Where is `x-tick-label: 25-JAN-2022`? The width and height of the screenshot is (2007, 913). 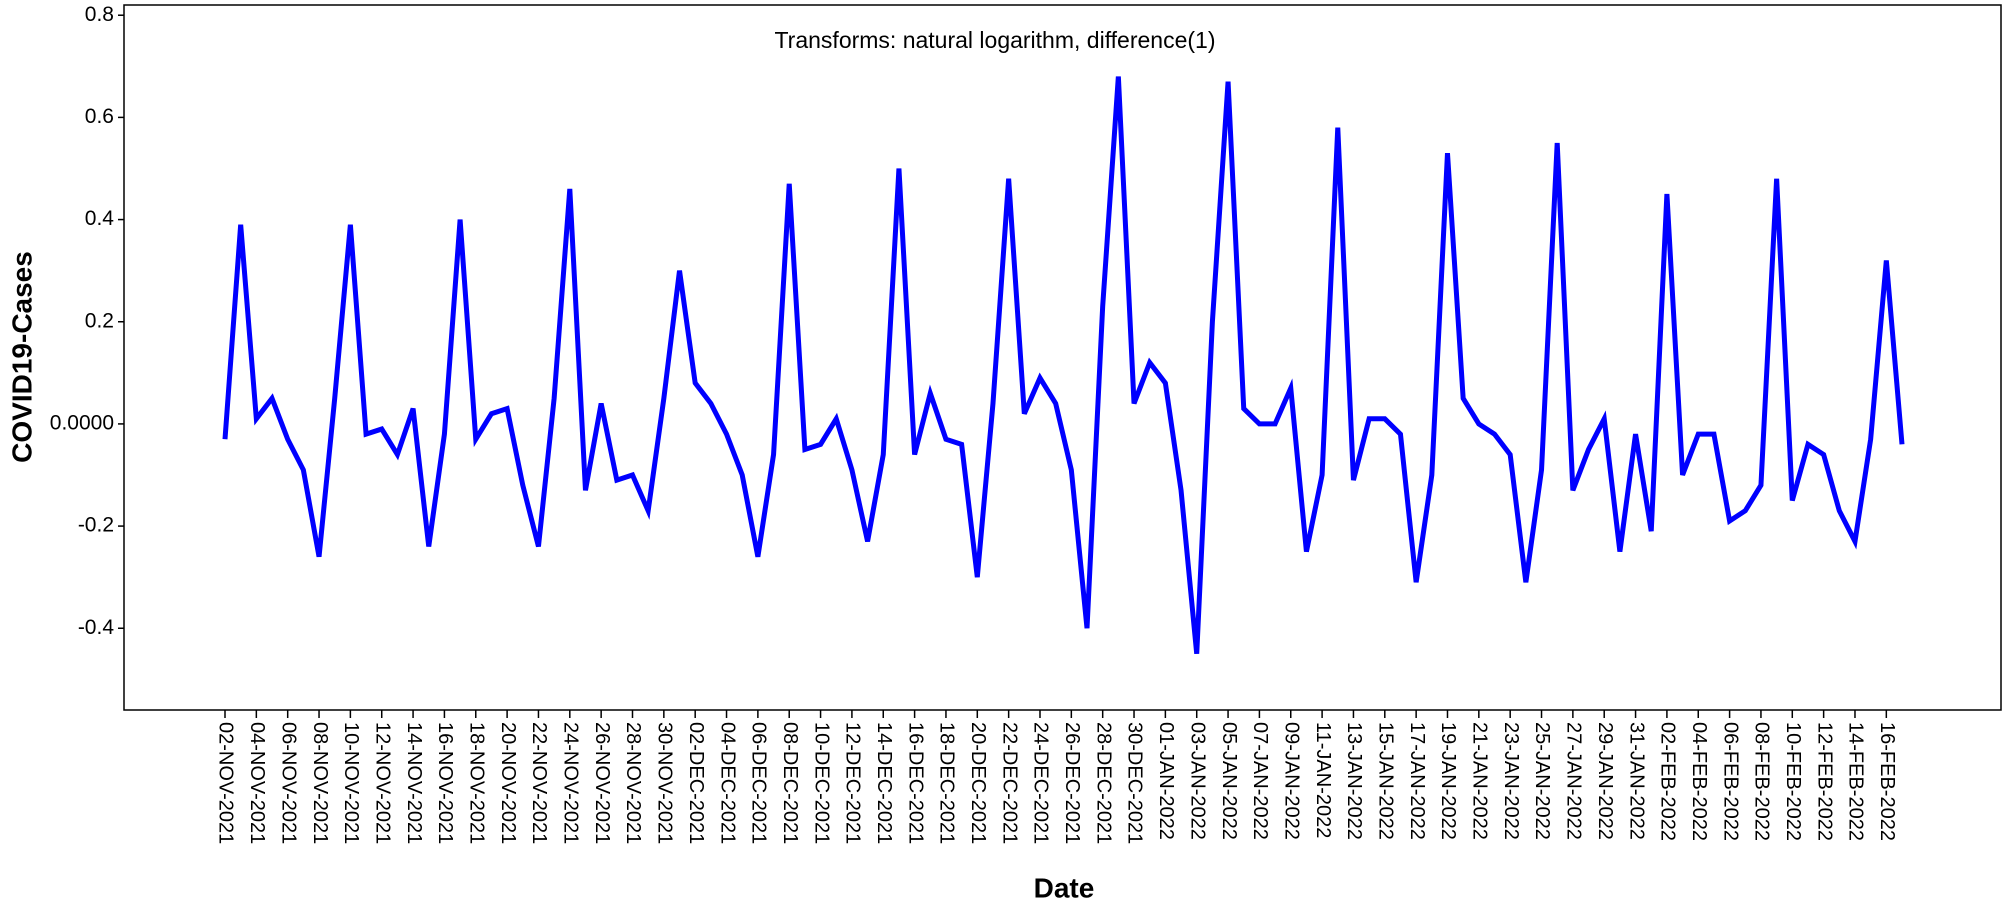
x-tick-label: 25-JAN-2022 is located at coordinates (1542, 781).